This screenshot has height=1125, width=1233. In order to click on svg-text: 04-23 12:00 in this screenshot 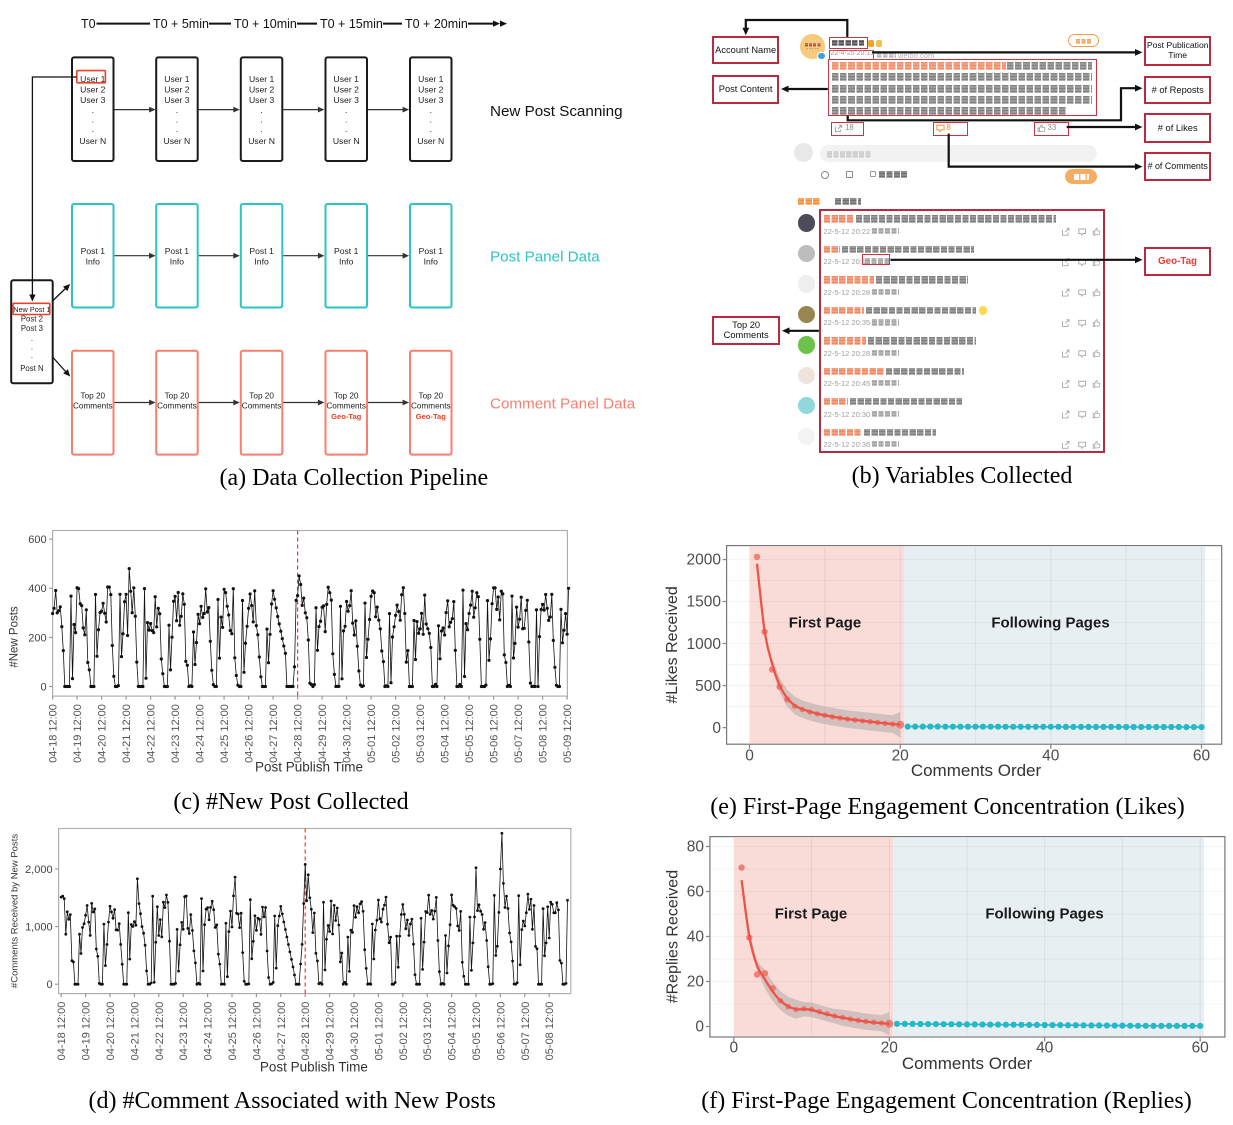, I will do `click(176, 733)`.